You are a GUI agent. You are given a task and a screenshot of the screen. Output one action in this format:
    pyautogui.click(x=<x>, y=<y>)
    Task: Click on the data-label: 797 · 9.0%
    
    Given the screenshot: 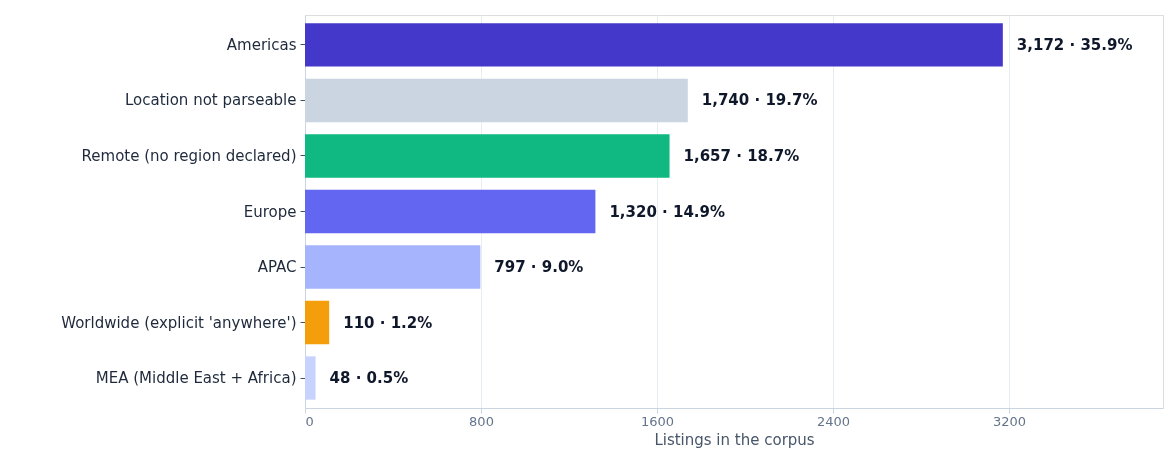 What is the action you would take?
    pyautogui.click(x=539, y=267)
    